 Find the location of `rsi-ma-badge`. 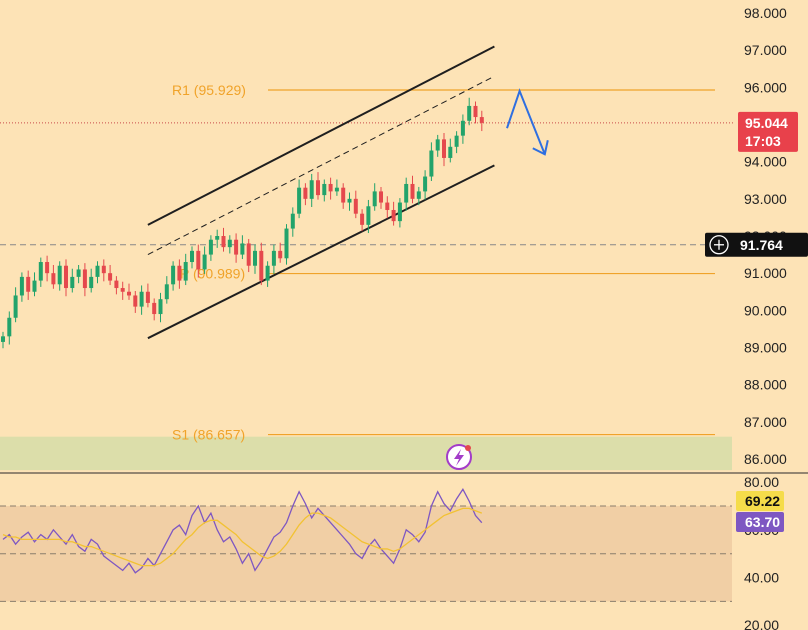

rsi-ma-badge is located at coordinates (760, 501).